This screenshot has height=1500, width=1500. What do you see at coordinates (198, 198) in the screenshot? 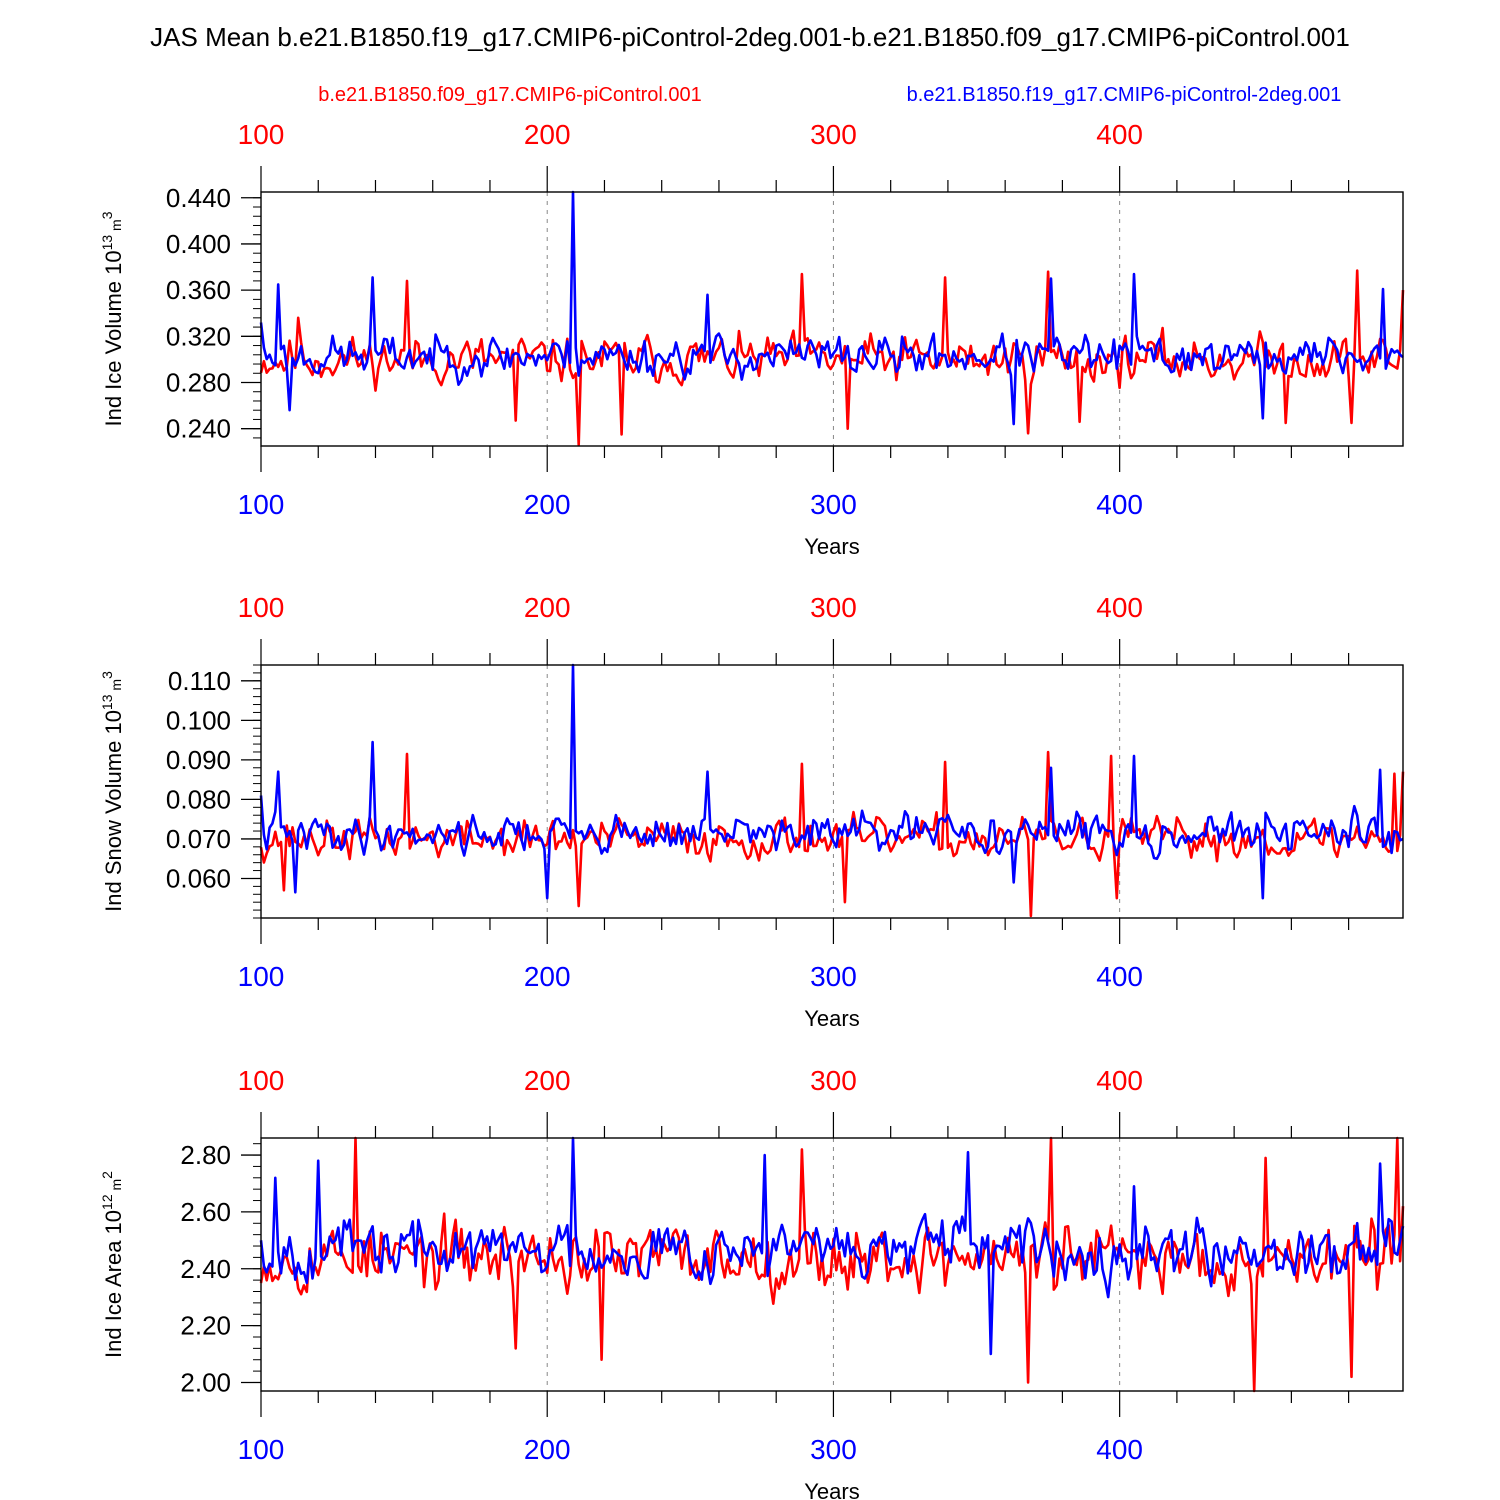
I see `y-tick-label: 0.440` at bounding box center [198, 198].